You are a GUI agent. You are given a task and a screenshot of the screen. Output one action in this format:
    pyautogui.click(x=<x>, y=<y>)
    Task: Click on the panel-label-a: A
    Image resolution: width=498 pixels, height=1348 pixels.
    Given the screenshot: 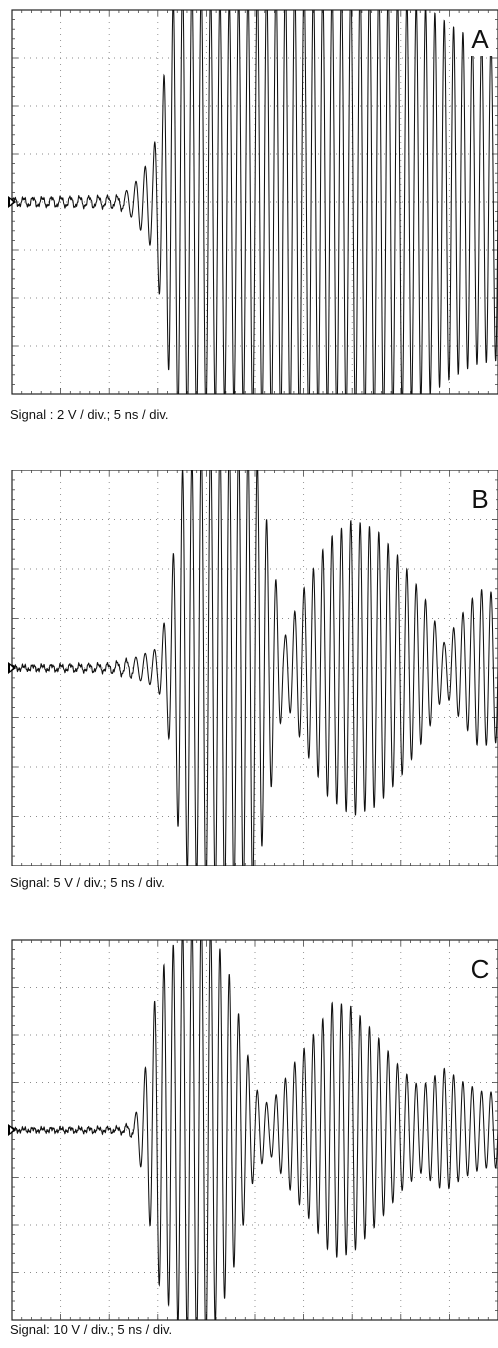 What is the action you would take?
    pyautogui.click(x=480, y=39)
    